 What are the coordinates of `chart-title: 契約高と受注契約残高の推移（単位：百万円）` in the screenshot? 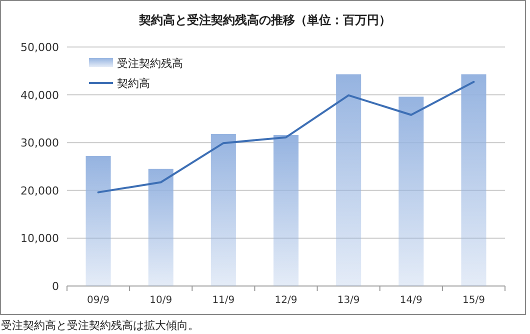 It's located at (264, 20).